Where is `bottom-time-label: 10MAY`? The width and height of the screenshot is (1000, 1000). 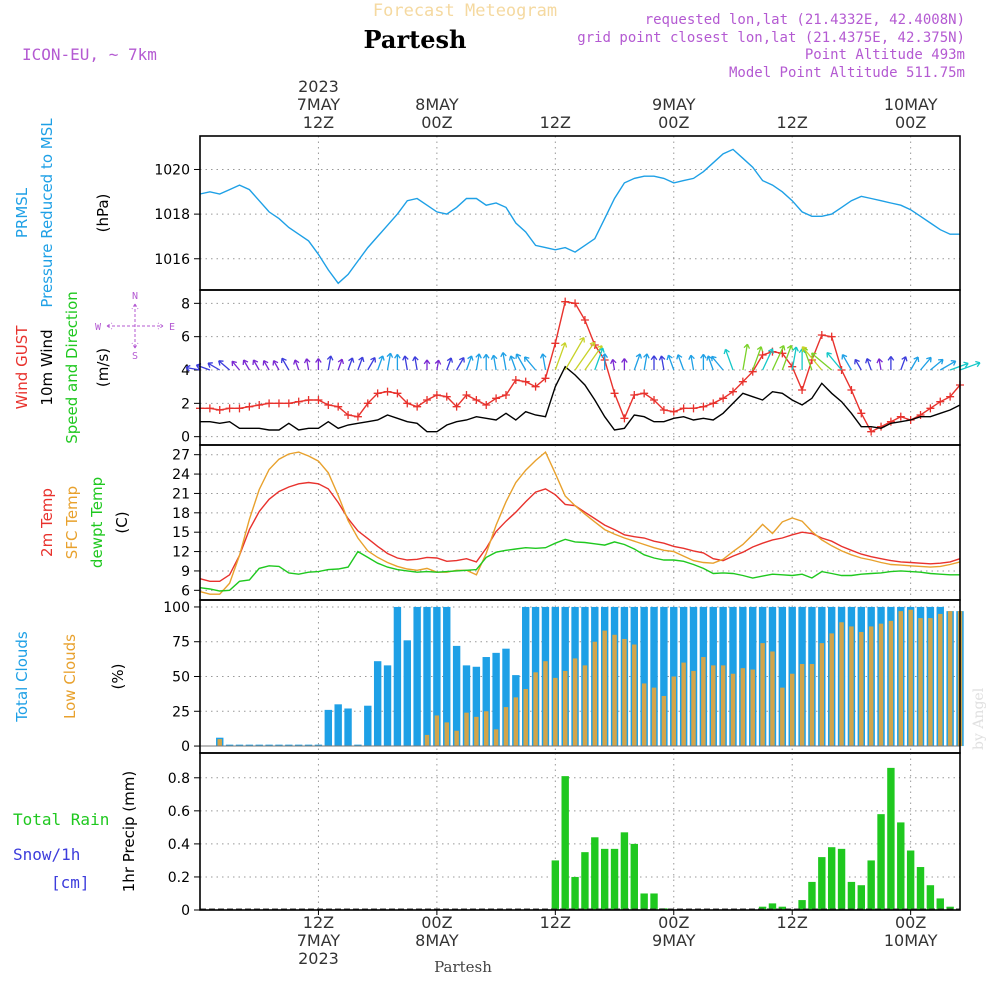 bottom-time-label: 10MAY is located at coordinates (911, 940).